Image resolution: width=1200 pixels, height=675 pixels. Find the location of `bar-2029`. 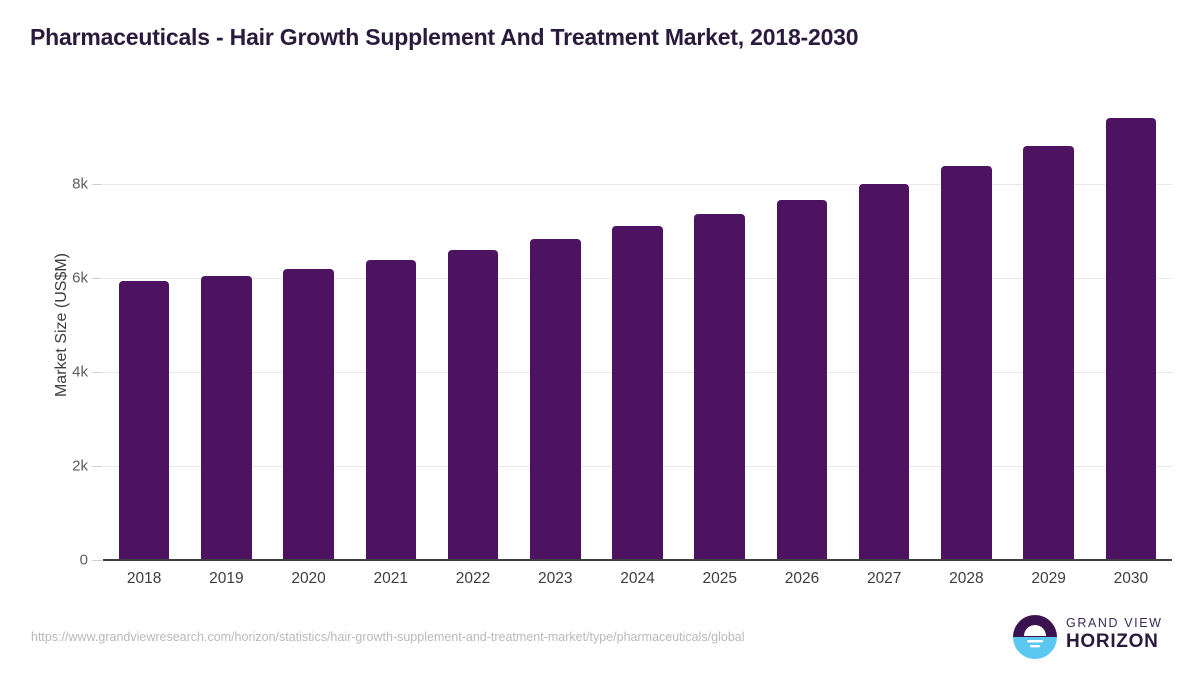

bar-2029 is located at coordinates (1048, 353).